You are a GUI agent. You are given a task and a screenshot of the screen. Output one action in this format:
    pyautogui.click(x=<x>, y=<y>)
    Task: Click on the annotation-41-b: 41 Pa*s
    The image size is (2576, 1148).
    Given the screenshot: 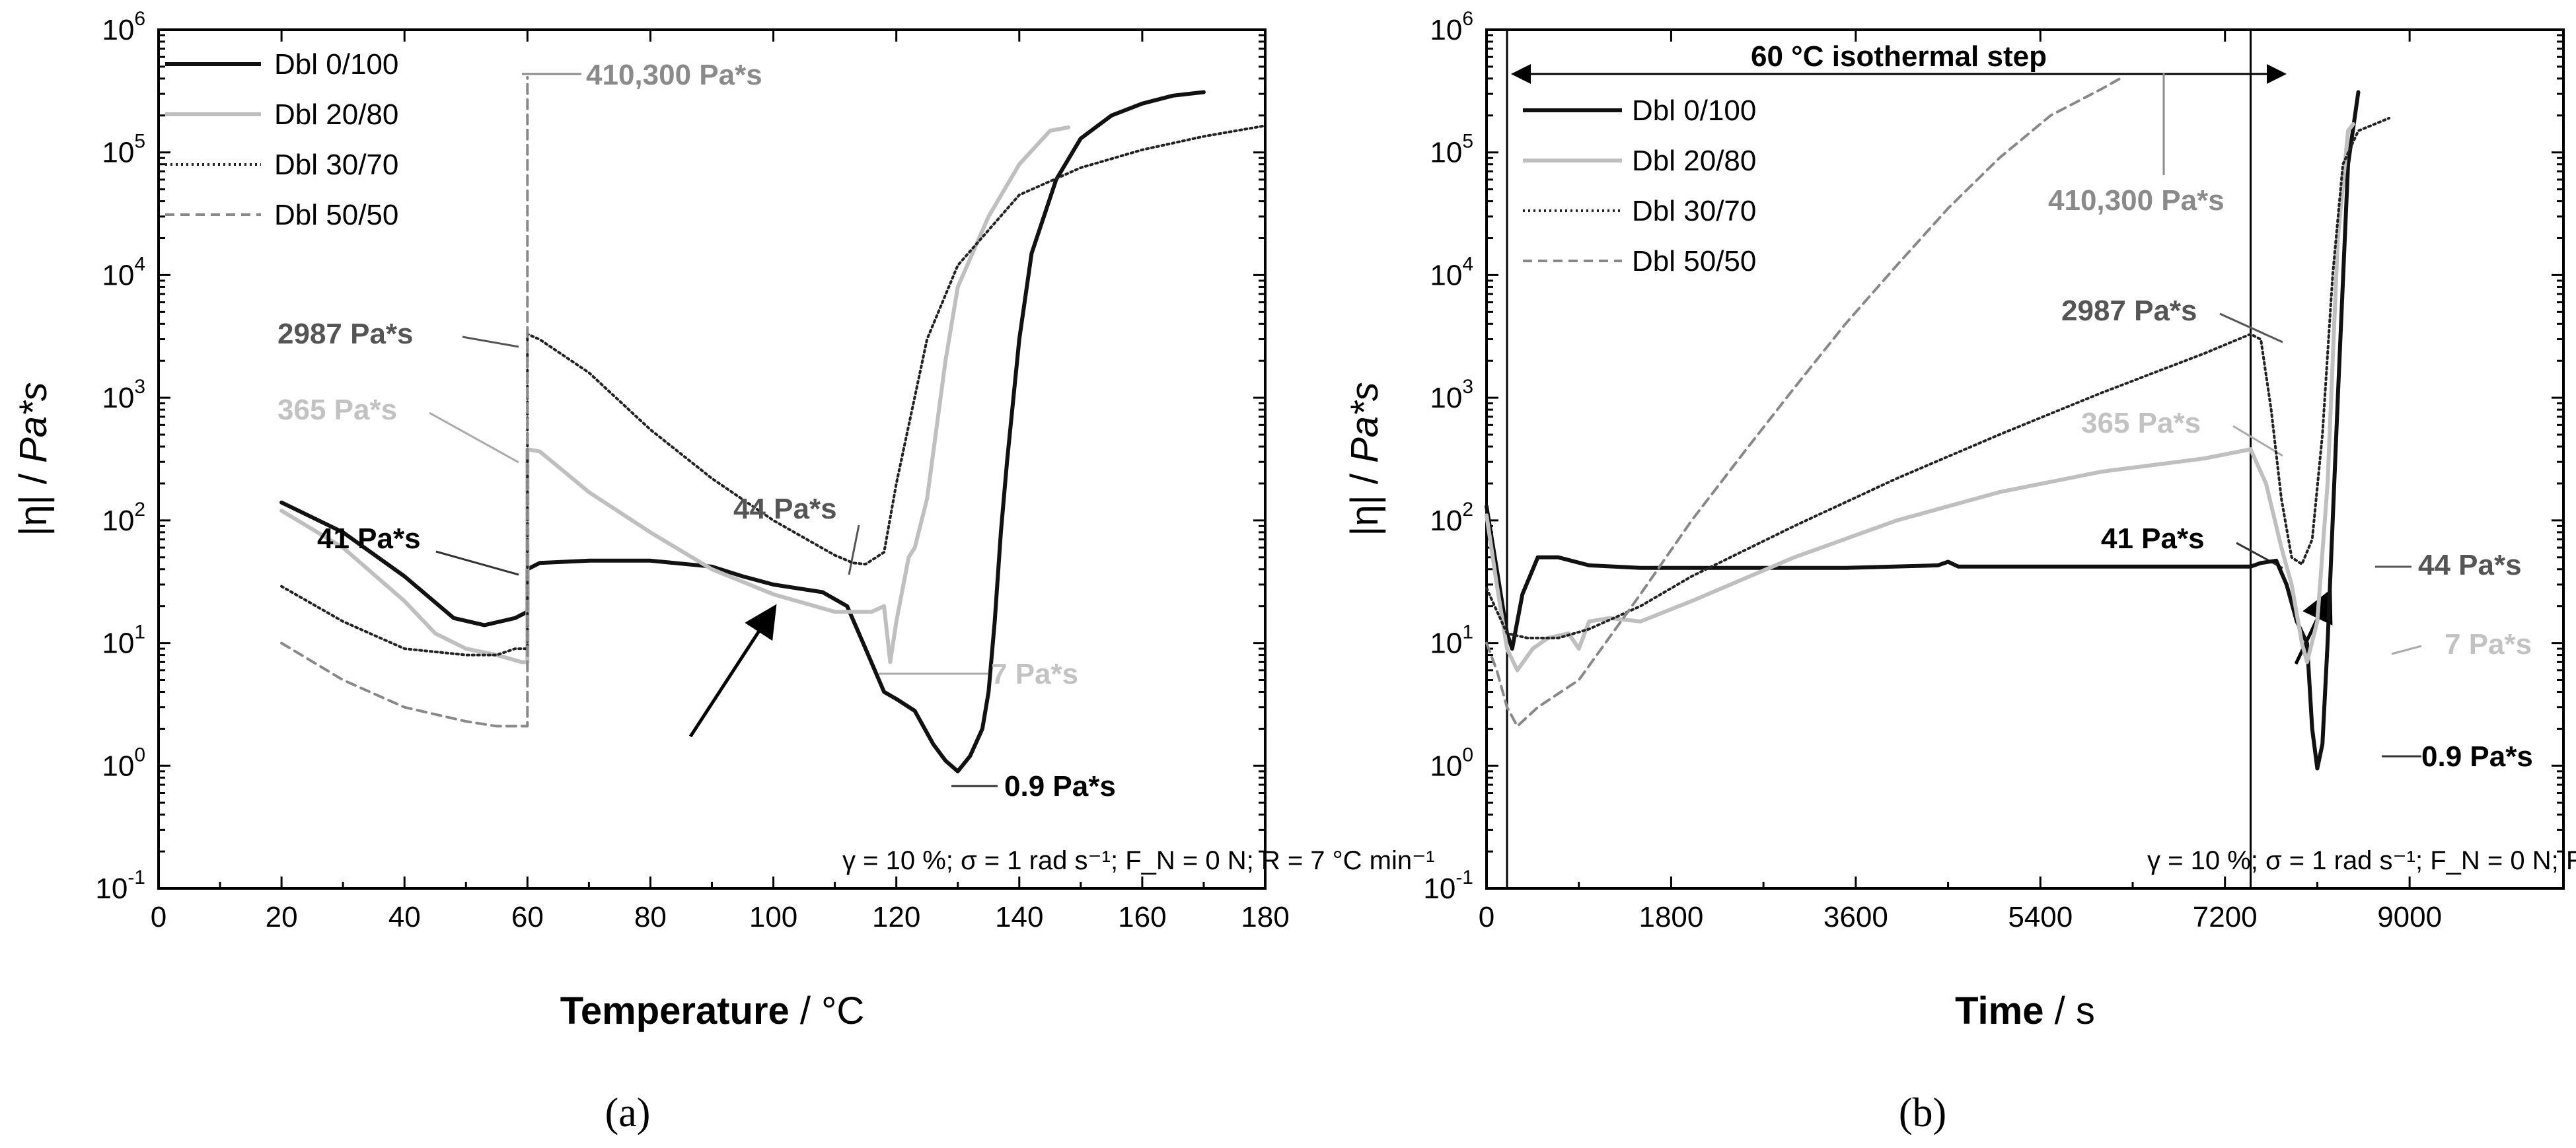 What is the action you would take?
    pyautogui.click(x=2153, y=538)
    